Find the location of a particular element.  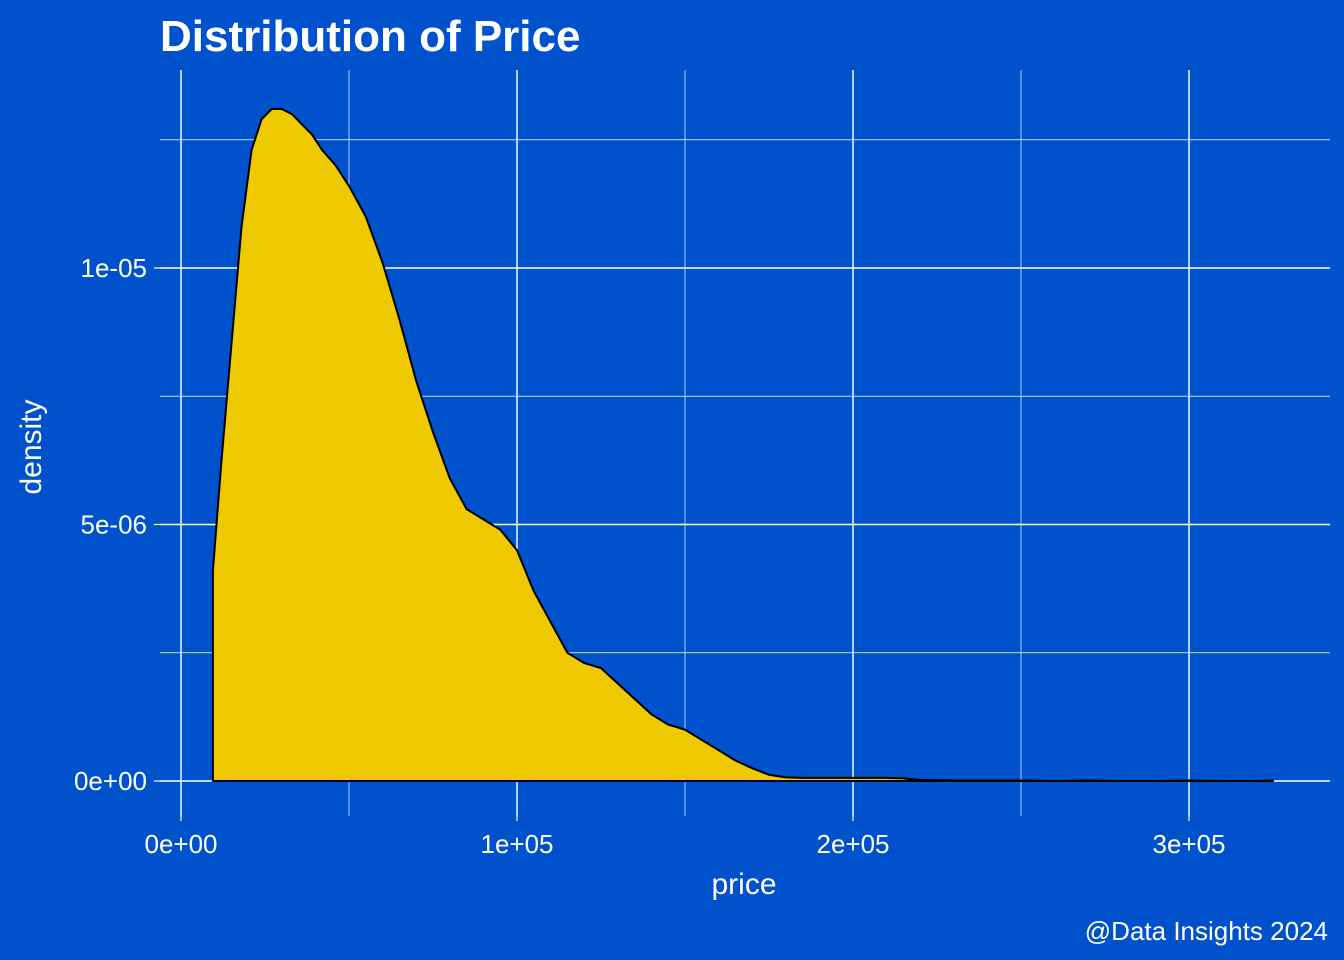

chart-caption: @Data Insights 2024 is located at coordinates (1206, 931).